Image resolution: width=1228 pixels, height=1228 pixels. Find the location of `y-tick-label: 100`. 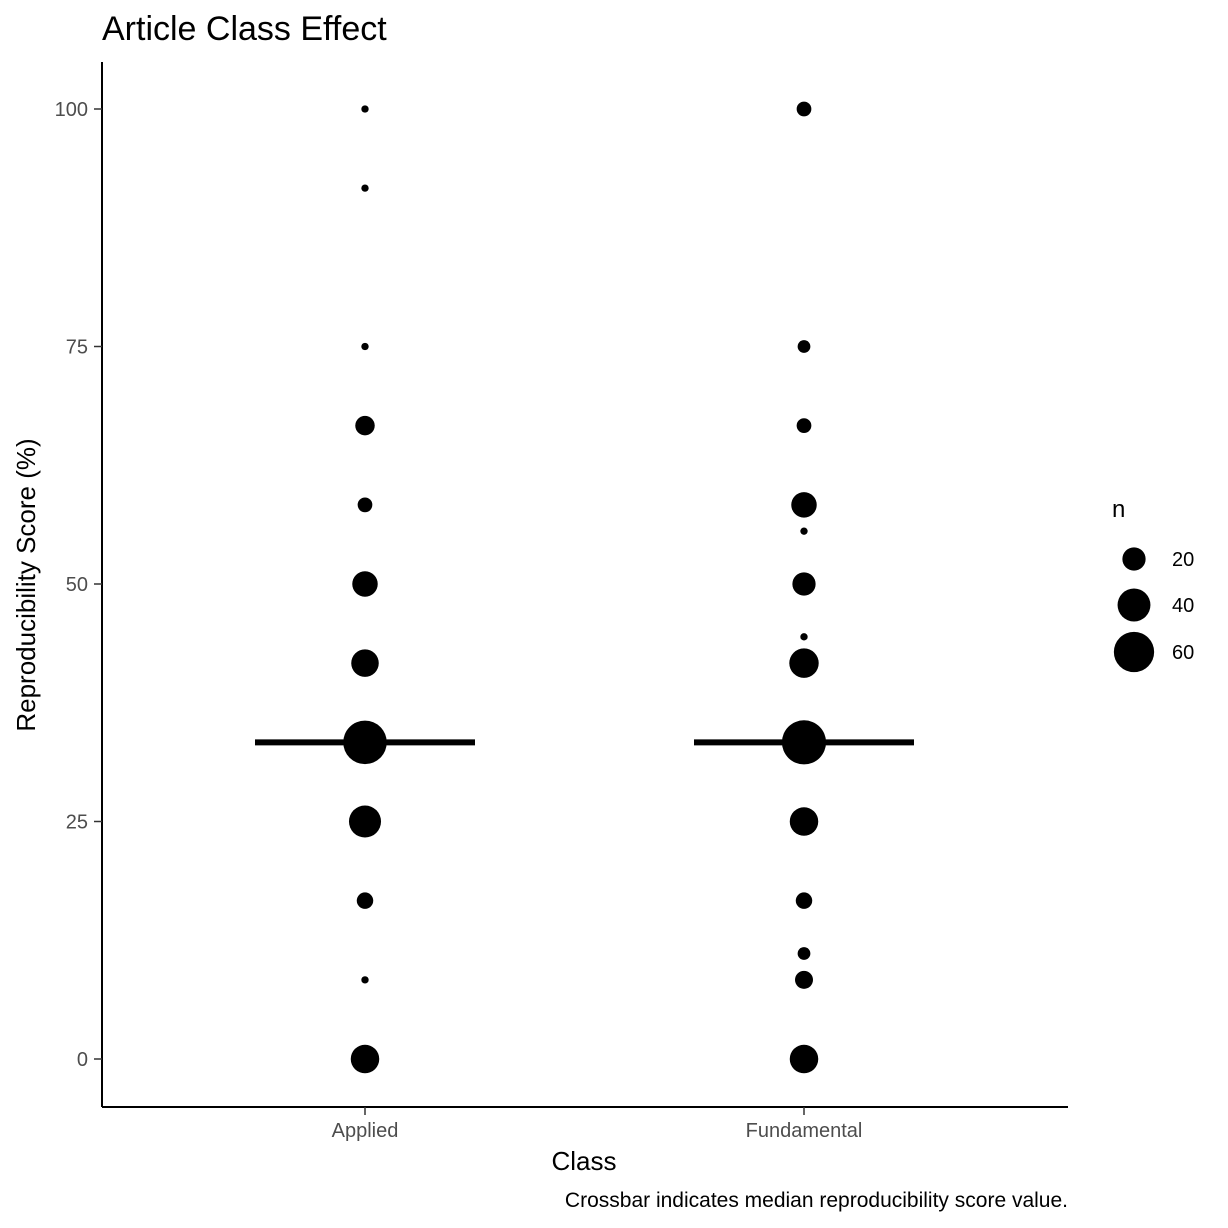

y-tick-label: 100 is located at coordinates (71, 110).